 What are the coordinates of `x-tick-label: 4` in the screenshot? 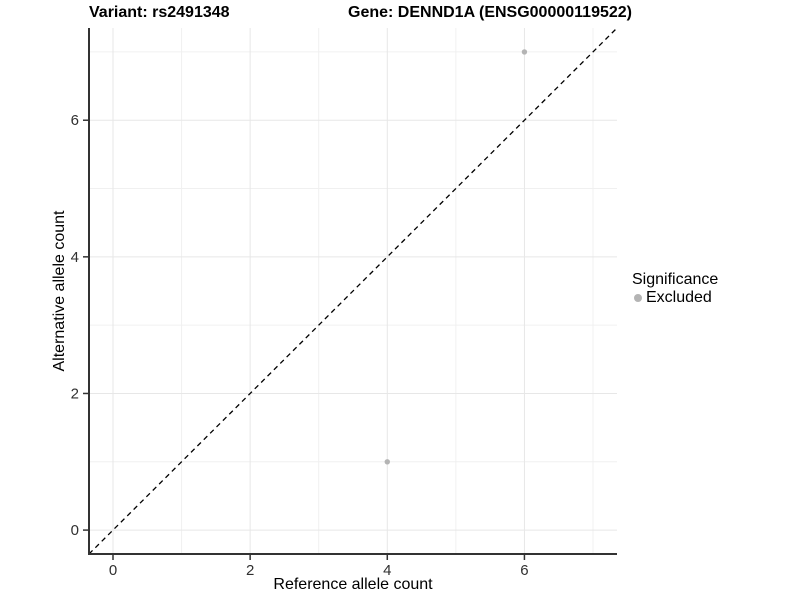 It's located at (387, 570).